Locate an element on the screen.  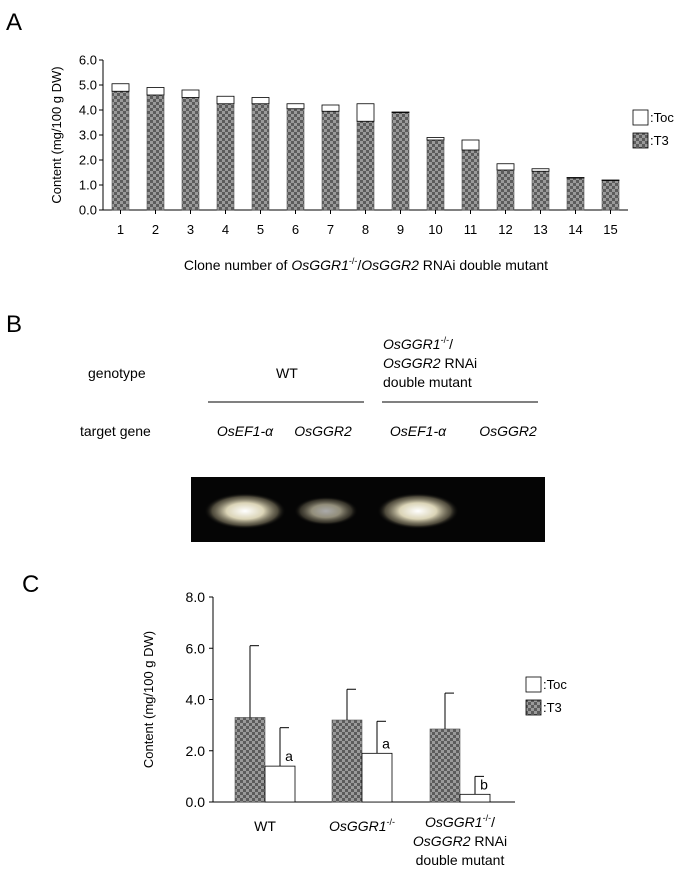
chart-a-xtick-label: 9 is located at coordinates (400, 229).